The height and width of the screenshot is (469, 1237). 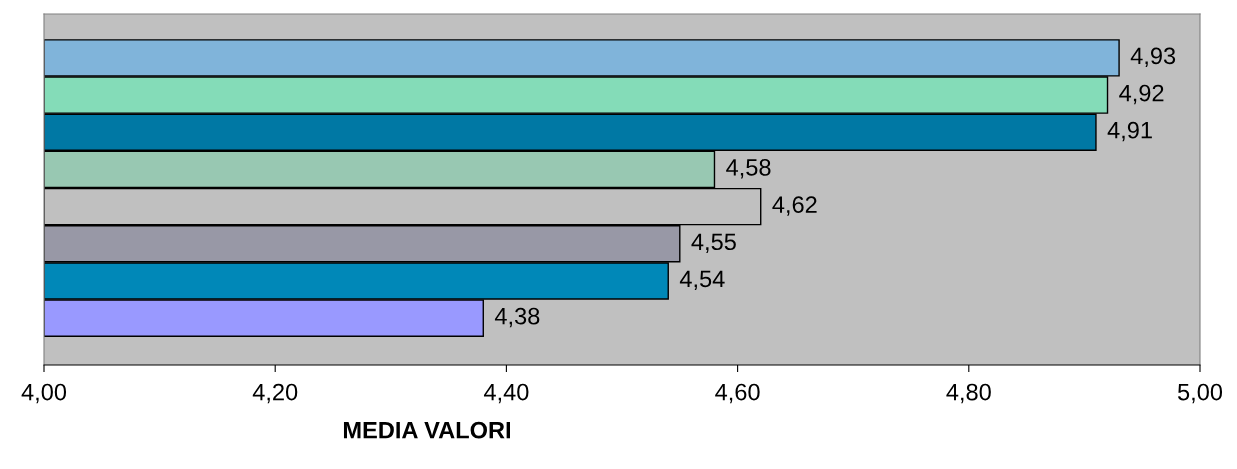 What do you see at coordinates (427, 430) in the screenshot?
I see `x-axis-title: MEDIA VALORI` at bounding box center [427, 430].